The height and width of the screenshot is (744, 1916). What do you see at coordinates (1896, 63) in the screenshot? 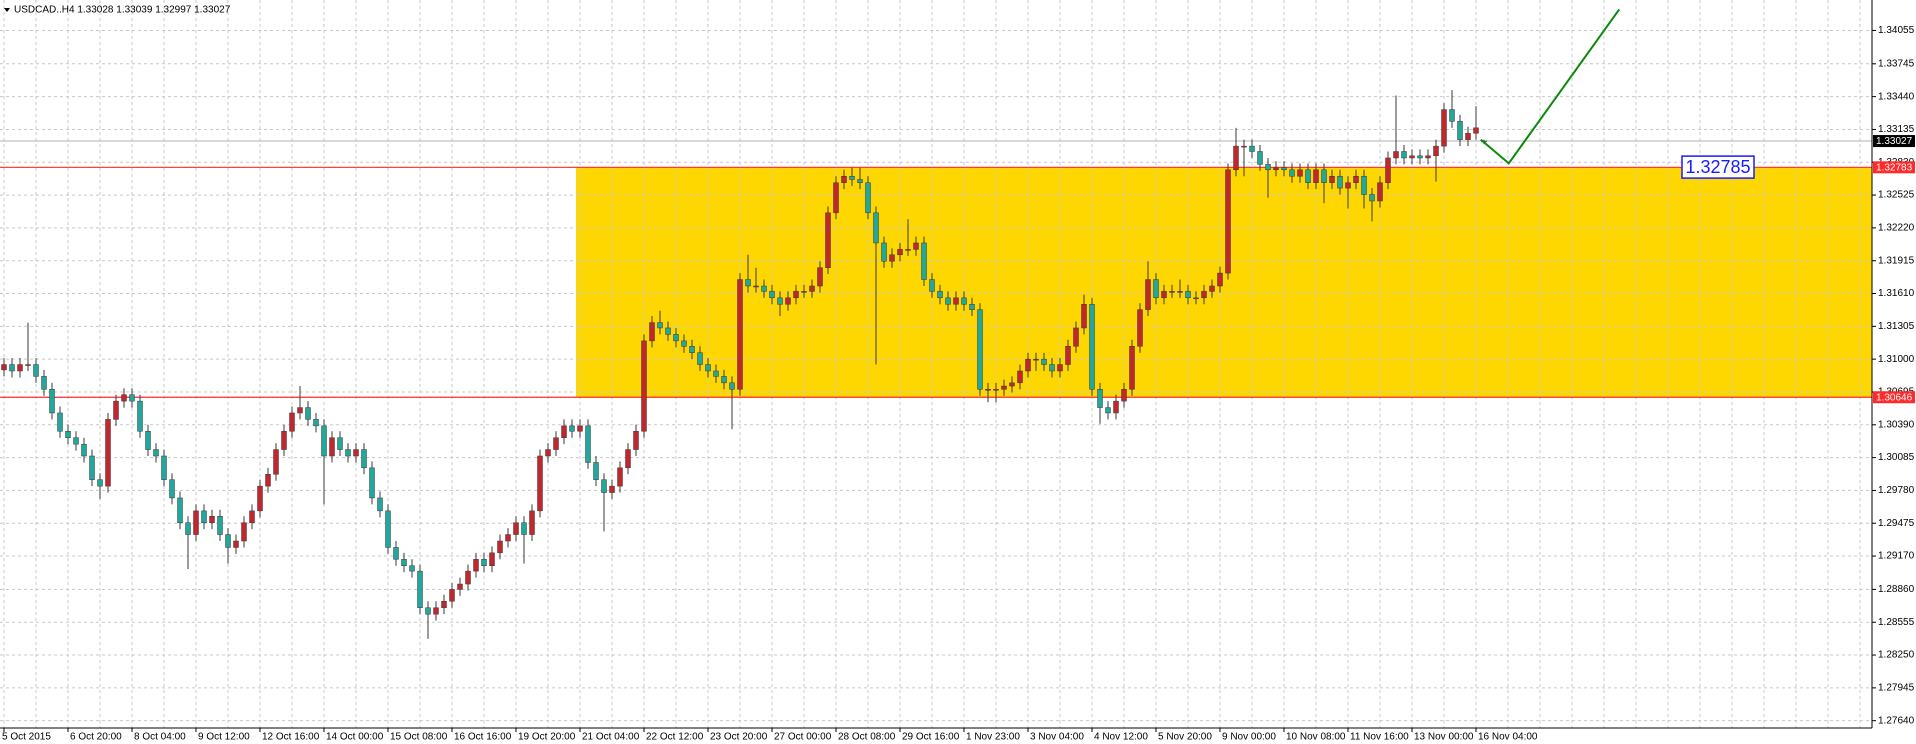
I see `y-tick-label: 1.33745` at bounding box center [1896, 63].